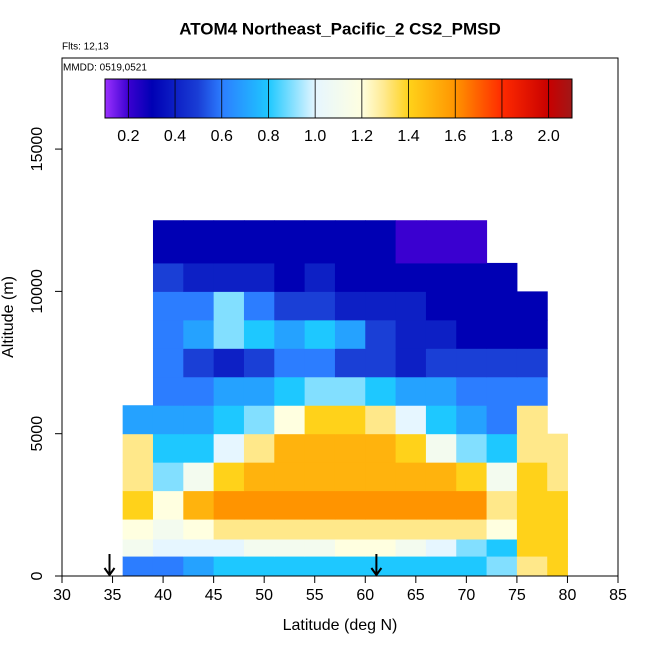  Describe the element at coordinates (408, 136) in the screenshot. I see `colorbar-tick-label: 1.4` at that location.